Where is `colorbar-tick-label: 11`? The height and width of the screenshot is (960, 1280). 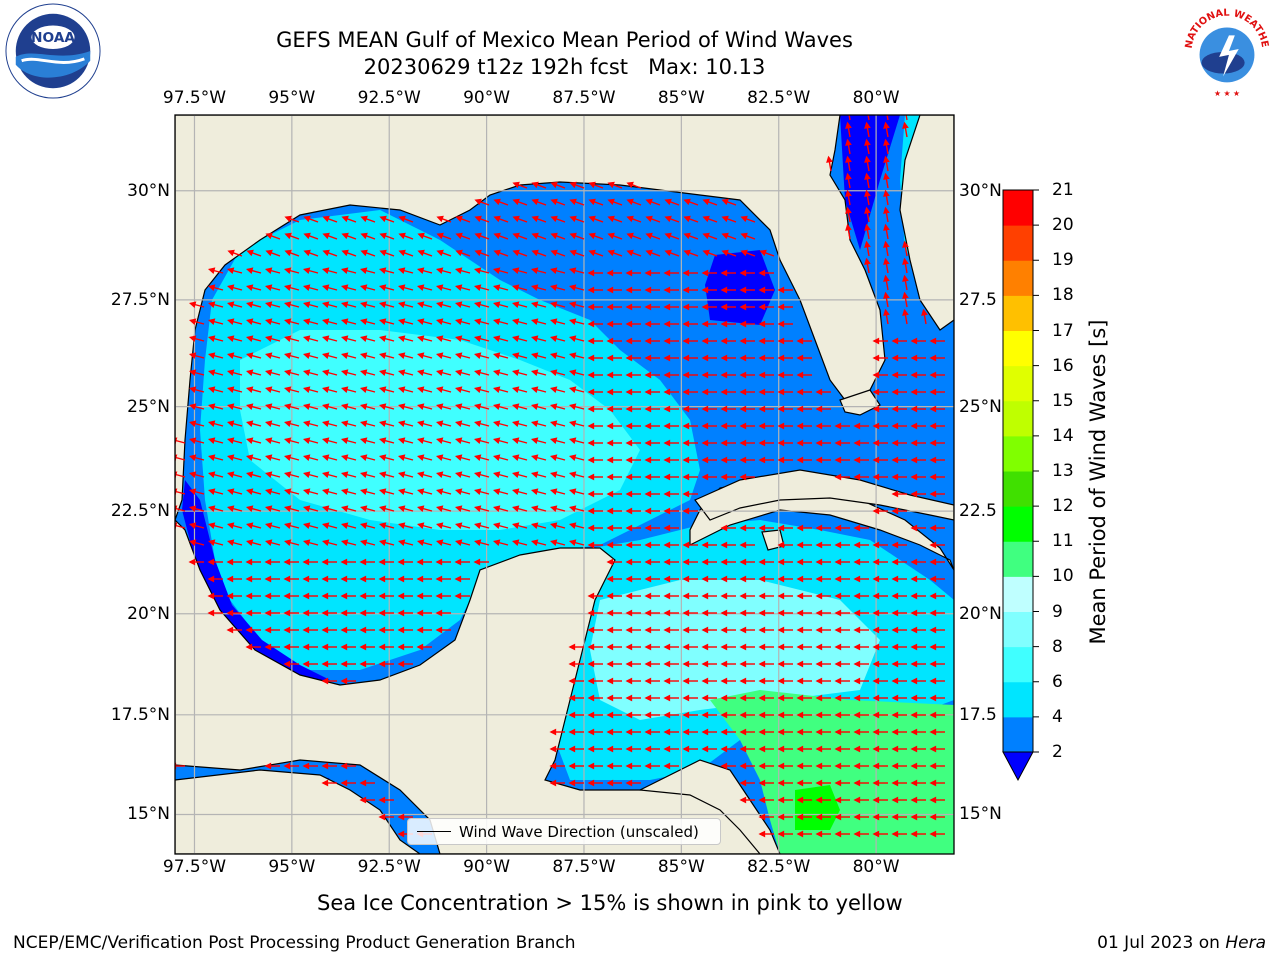
colorbar-tick-label: 11 is located at coordinates (1063, 541).